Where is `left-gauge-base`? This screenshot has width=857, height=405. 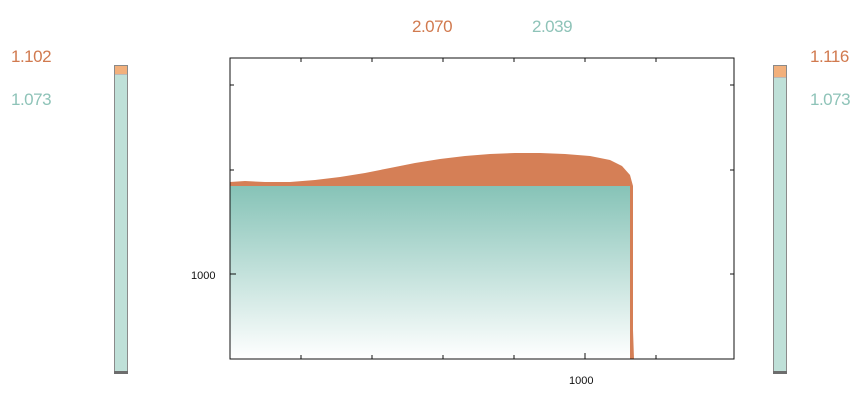 left-gauge-base is located at coordinates (121, 372).